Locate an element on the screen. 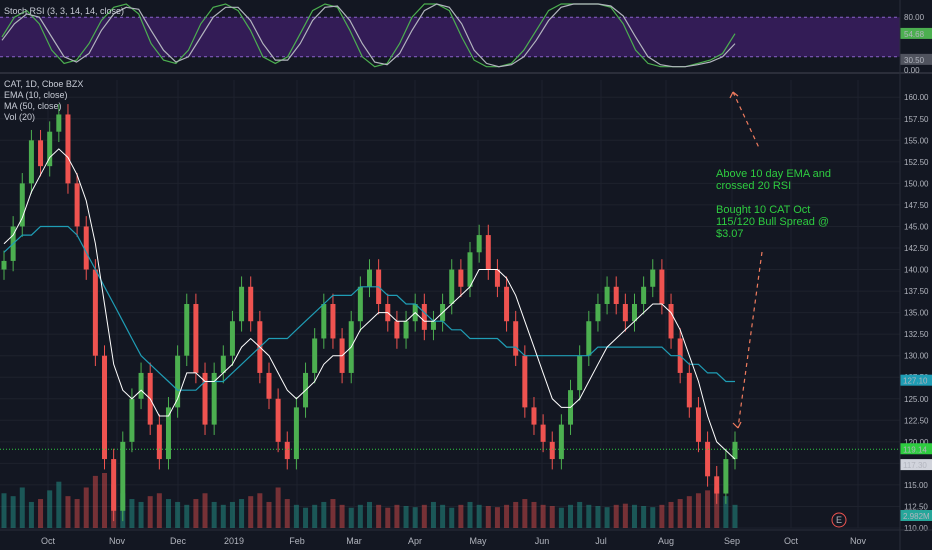 The height and width of the screenshot is (550, 932). arrow-head-rsi is located at coordinates (734, 95).